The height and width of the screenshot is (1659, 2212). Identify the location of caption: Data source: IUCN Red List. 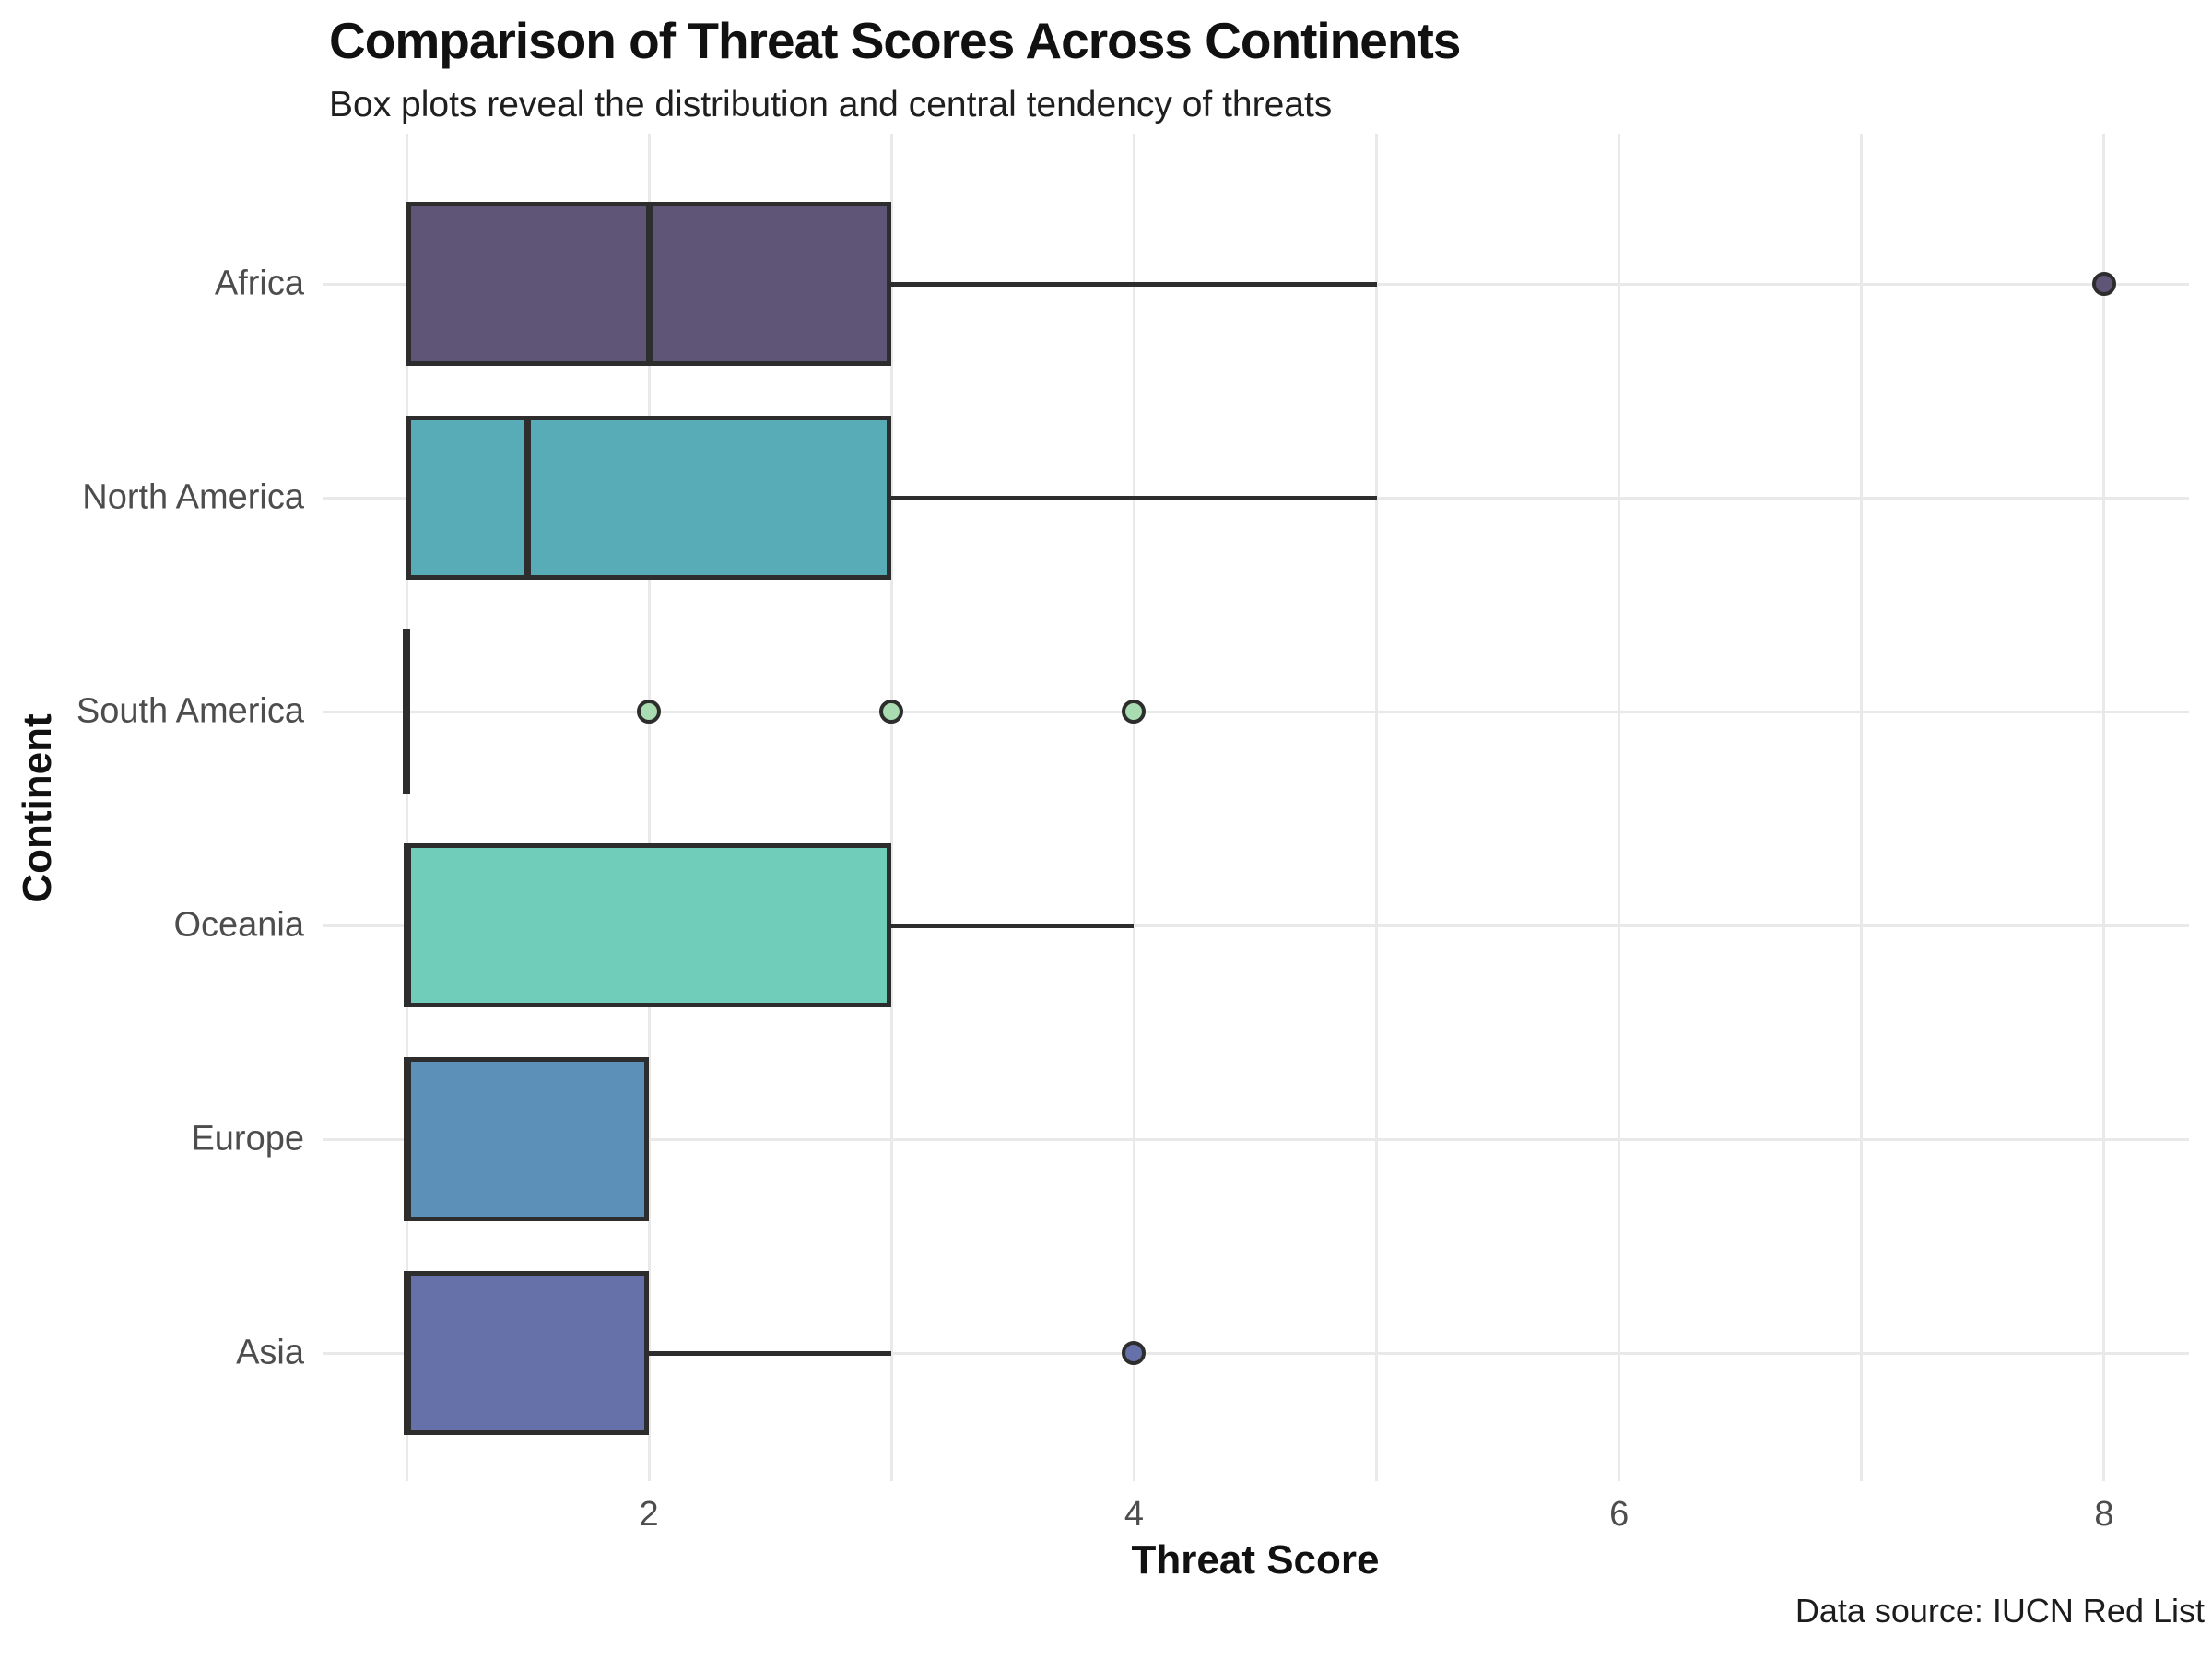
(1999, 1611).